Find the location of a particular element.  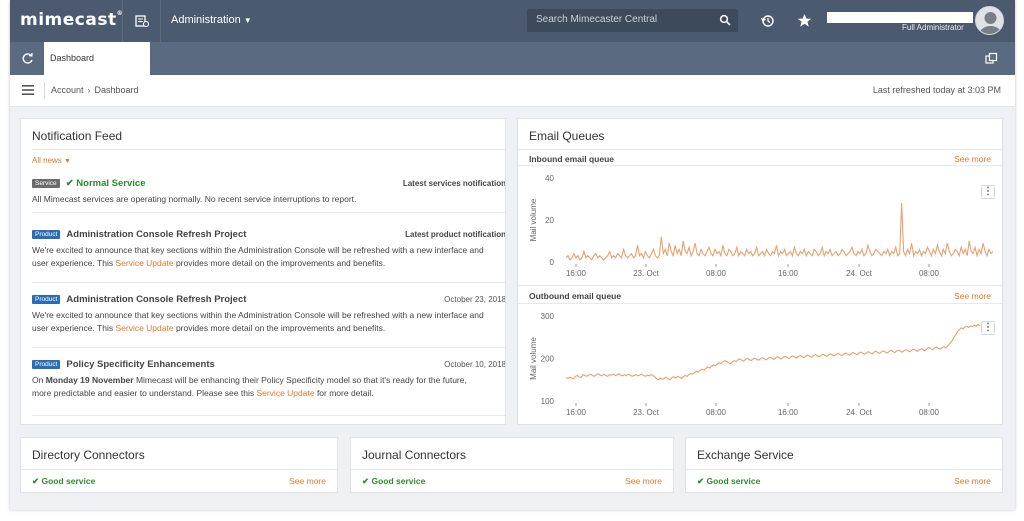

mimecast-logo: mimecast® is located at coordinates (72, 20).